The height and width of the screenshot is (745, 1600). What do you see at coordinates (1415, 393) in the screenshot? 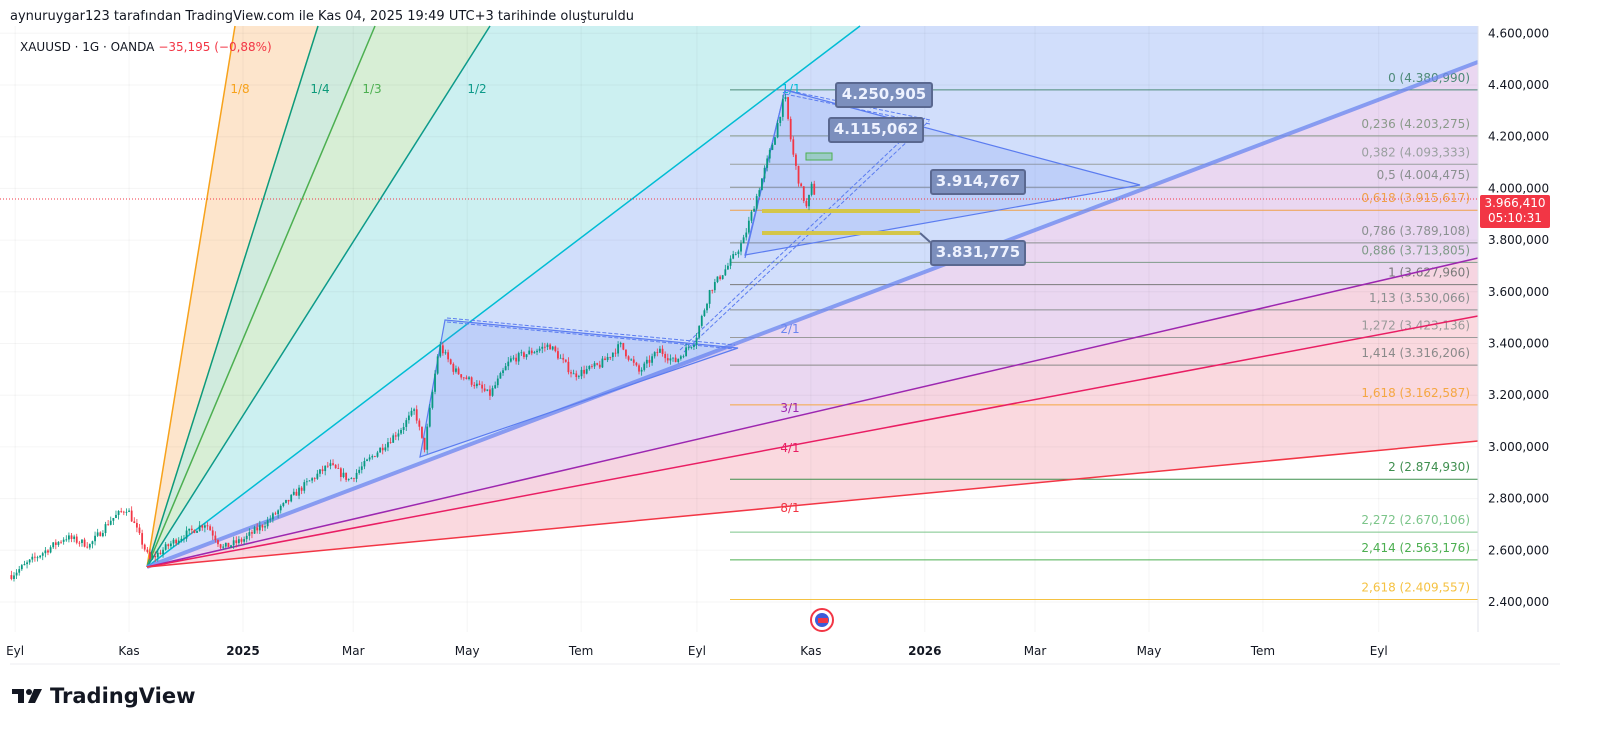
I see `fib-level-label: 1,618 (3.162,587)` at bounding box center [1415, 393].